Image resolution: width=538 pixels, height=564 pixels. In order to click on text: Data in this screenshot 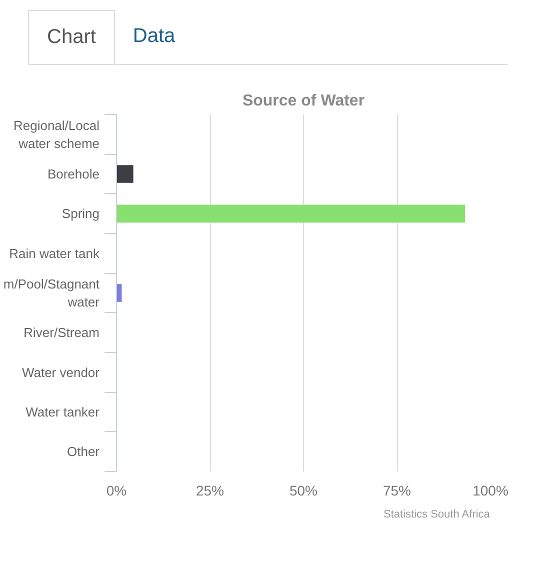, I will do `click(154, 36)`.